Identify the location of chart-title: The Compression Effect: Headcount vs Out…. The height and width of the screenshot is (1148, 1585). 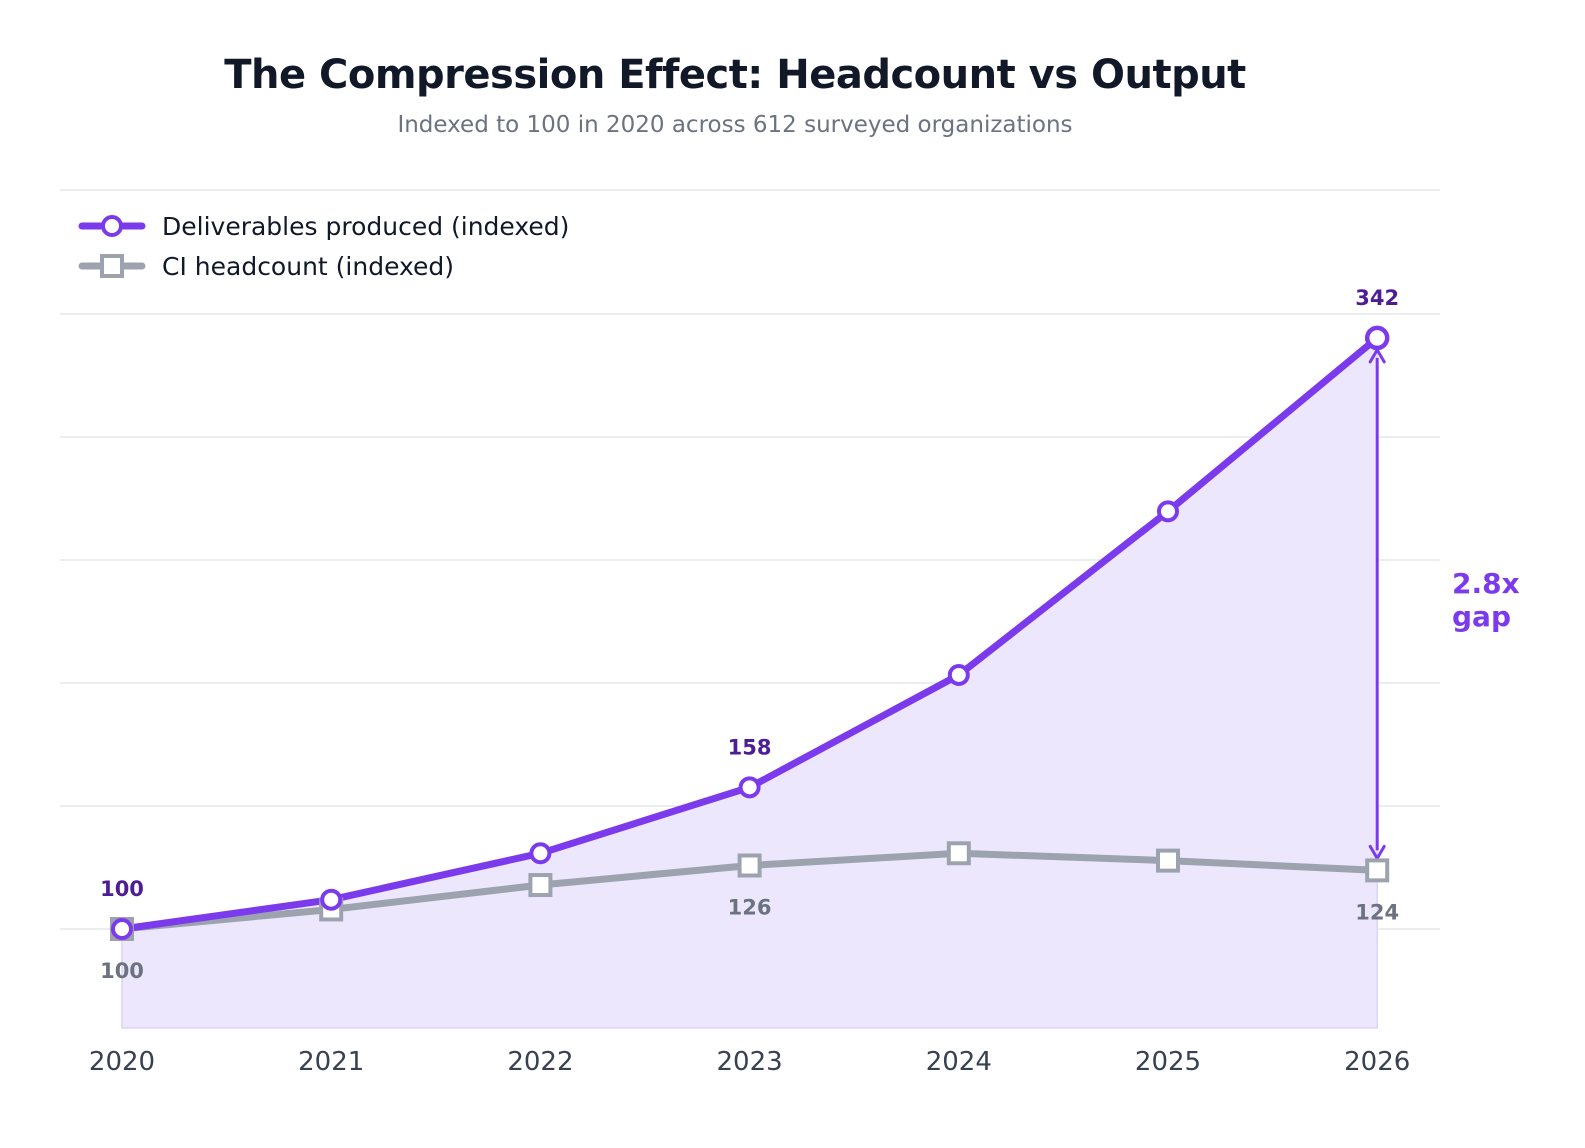
(735, 75).